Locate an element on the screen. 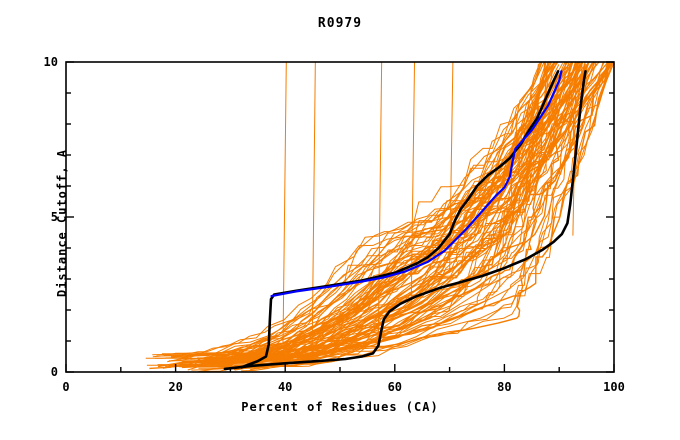 The image size is (680, 440). y-tick-label: 10 is located at coordinates (50, 62).